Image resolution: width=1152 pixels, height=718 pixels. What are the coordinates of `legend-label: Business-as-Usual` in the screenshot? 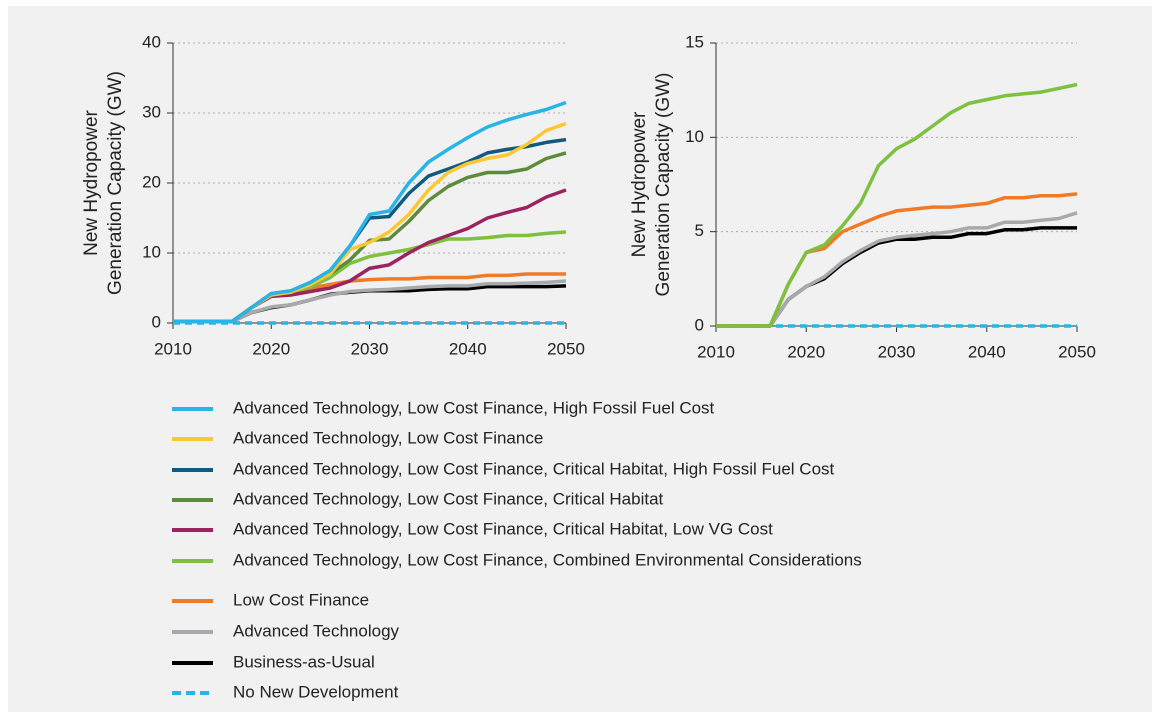 It's located at (304, 661).